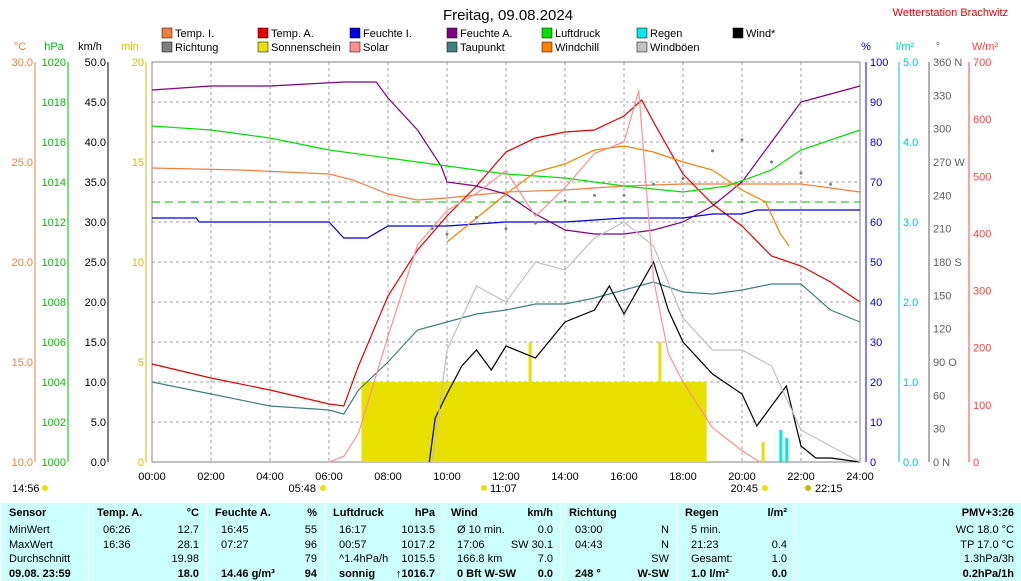  What do you see at coordinates (982, 234) in the screenshot?
I see `right-axis-tick: 400` at bounding box center [982, 234].